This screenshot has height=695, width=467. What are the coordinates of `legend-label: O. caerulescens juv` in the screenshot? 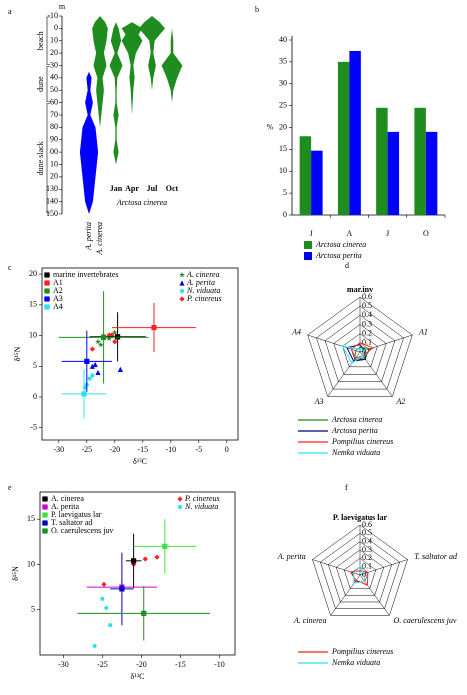 It's located at (82, 530).